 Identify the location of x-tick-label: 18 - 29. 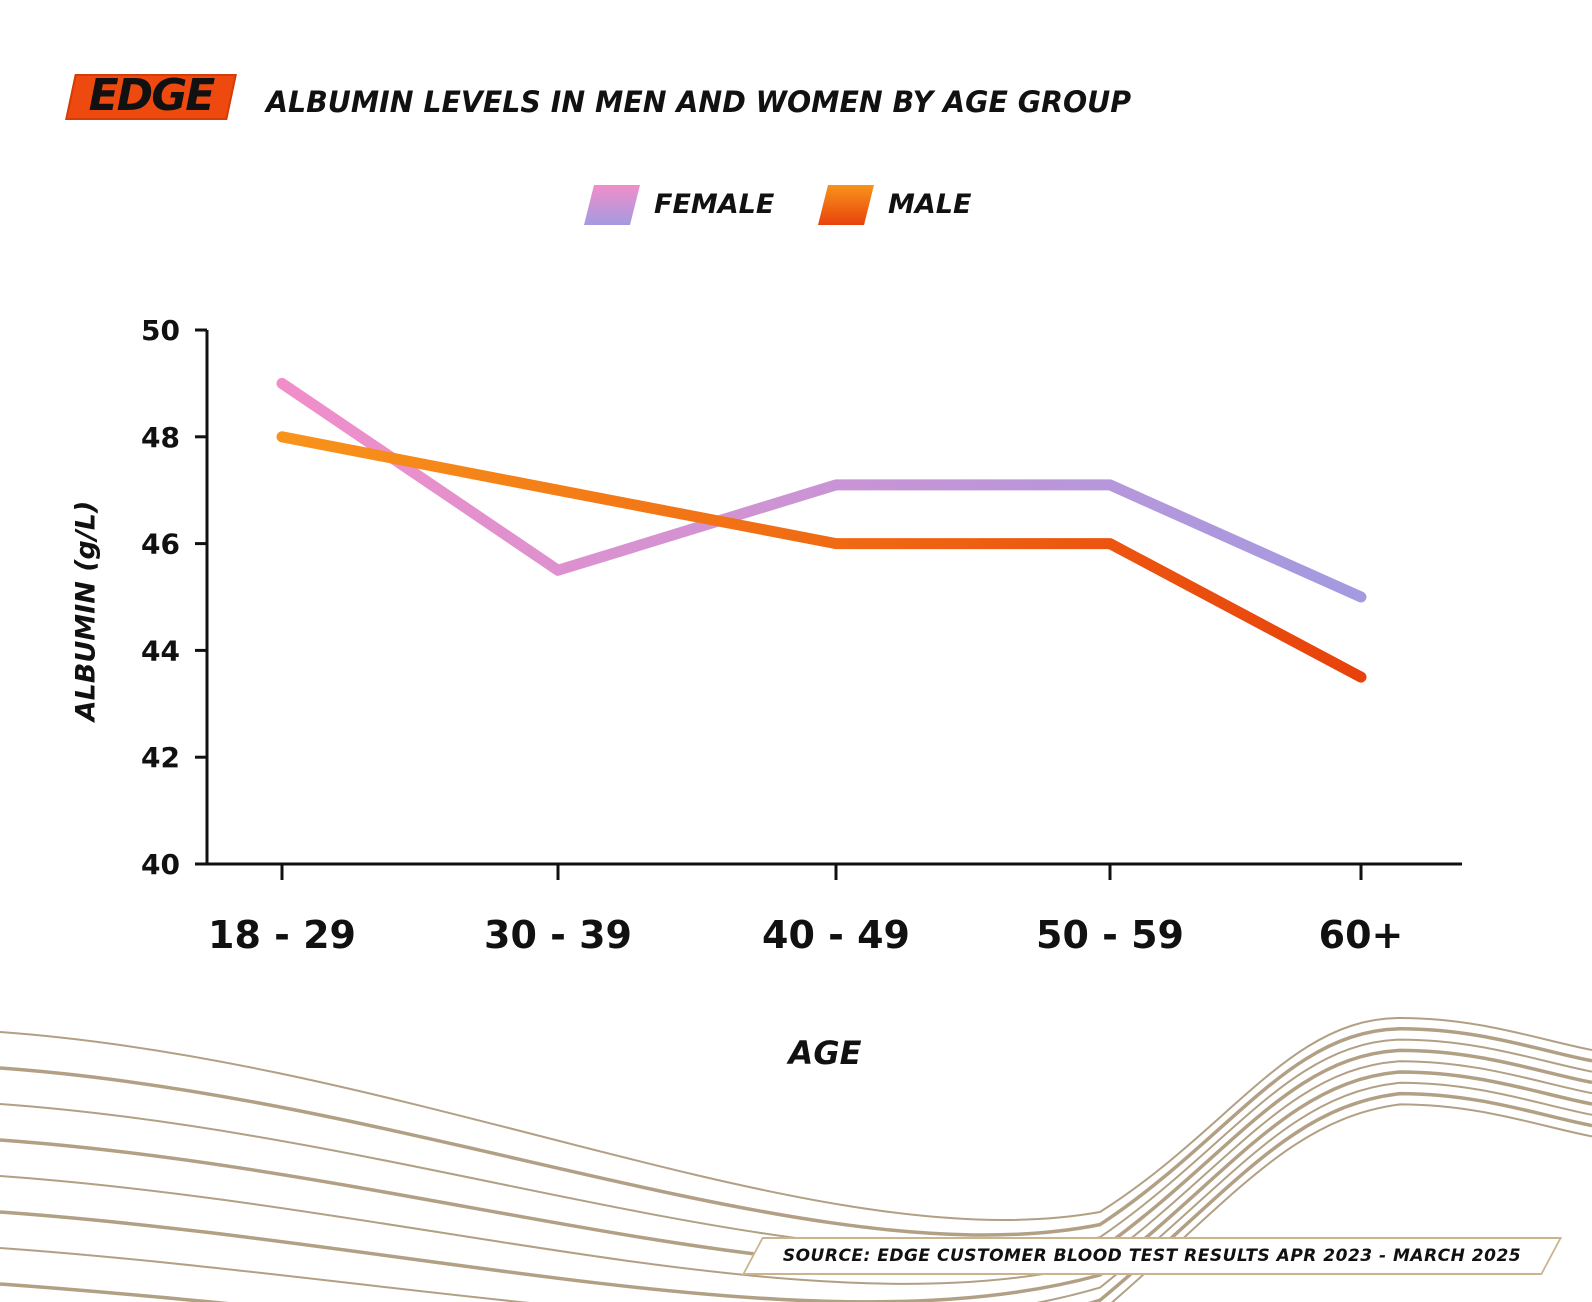
(282, 935).